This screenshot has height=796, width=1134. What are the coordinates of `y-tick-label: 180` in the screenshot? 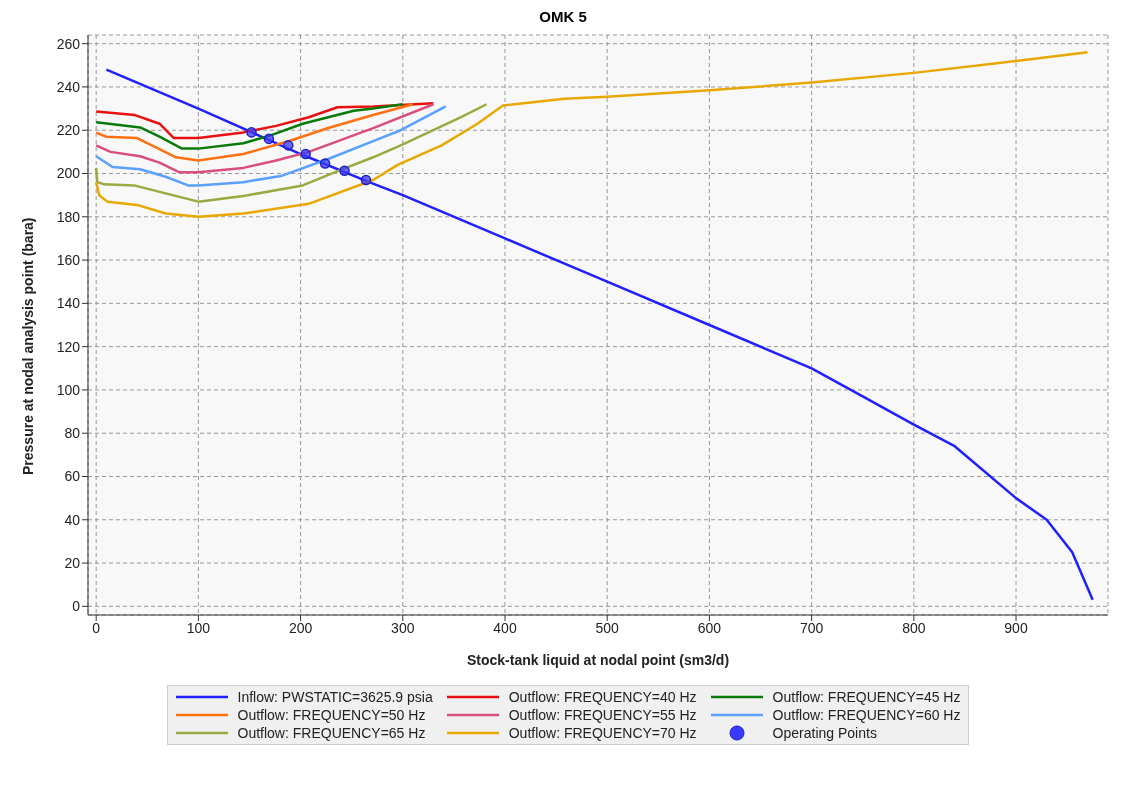 It's located at (68, 216).